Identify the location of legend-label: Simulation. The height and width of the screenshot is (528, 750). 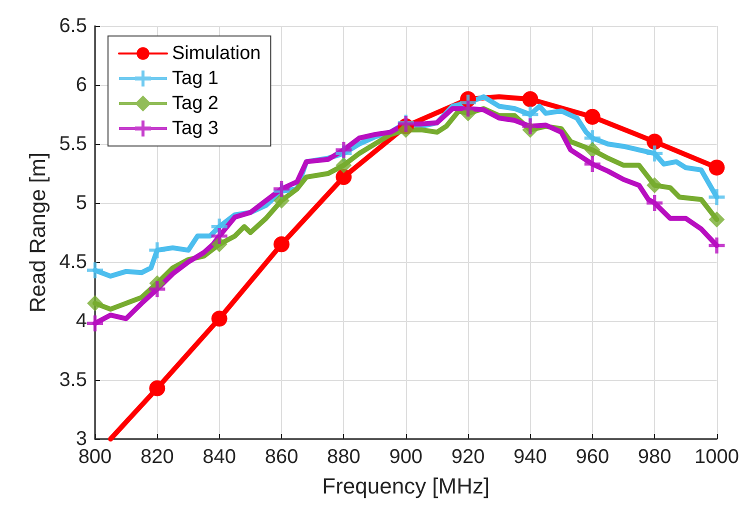
(216, 53).